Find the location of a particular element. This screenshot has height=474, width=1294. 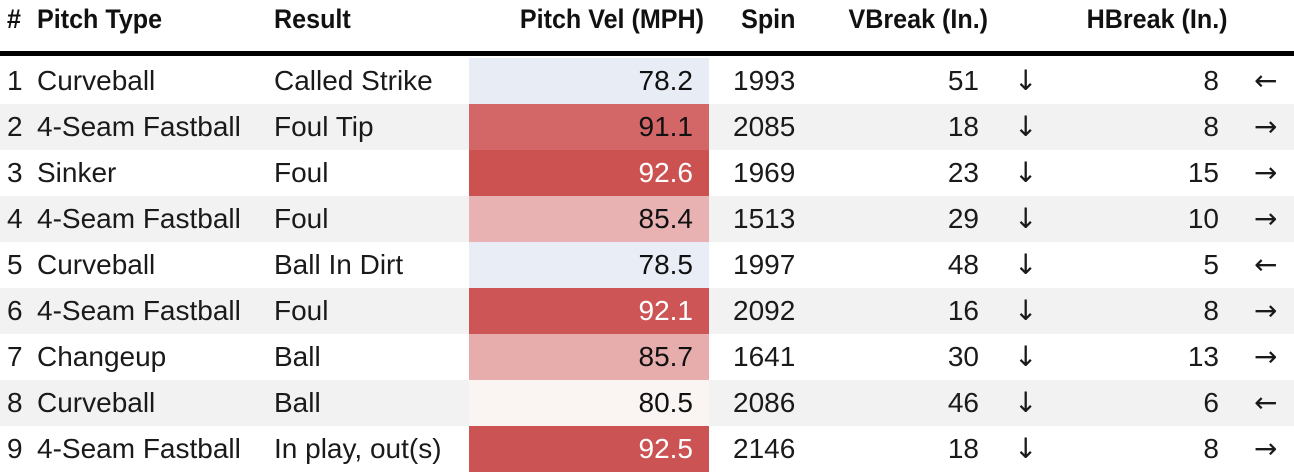

velocity-cell: 78.2 is located at coordinates (589, 81).